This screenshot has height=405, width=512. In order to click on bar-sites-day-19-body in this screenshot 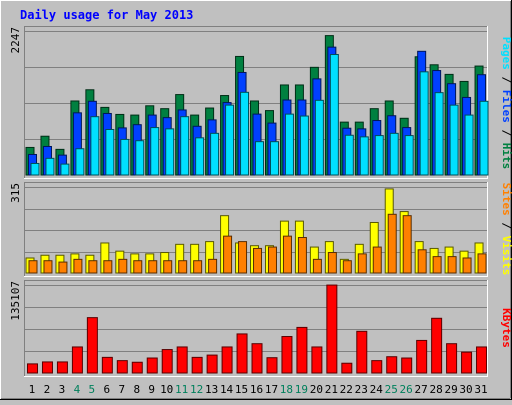, I will do `click(302, 255)`.